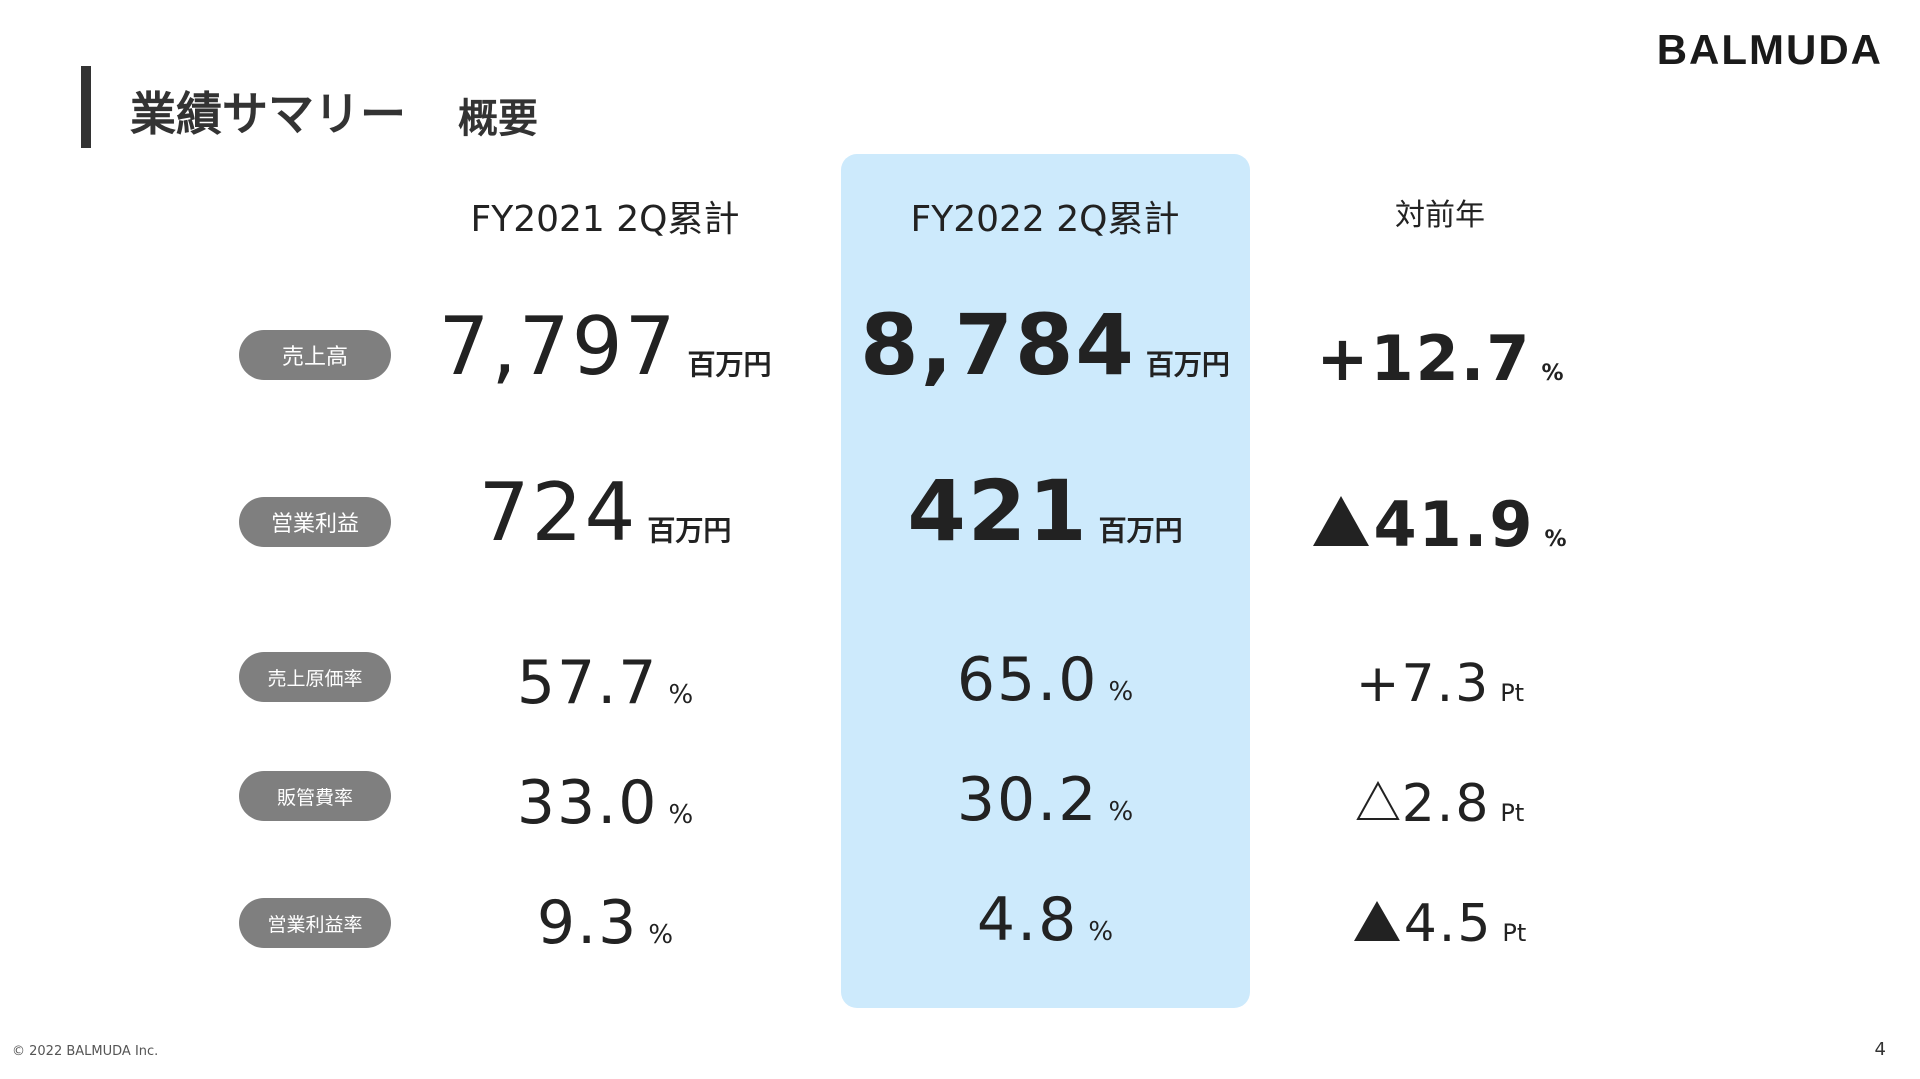 The height and width of the screenshot is (1079, 1920). I want to click on cogs-ratio-curr-value: 65.0, so click(1027, 680).